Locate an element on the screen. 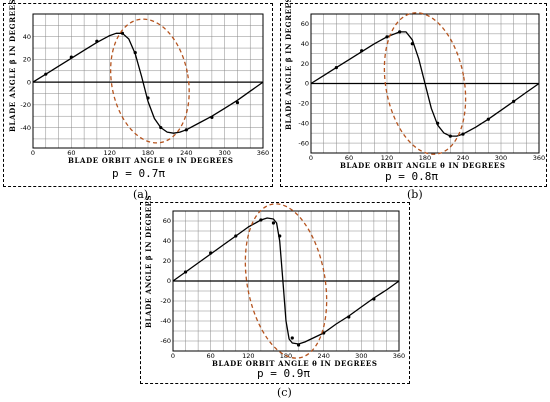 This screenshot has width=550, height=402. chart-b-y-tick-label: -40 is located at coordinates (303, 123).